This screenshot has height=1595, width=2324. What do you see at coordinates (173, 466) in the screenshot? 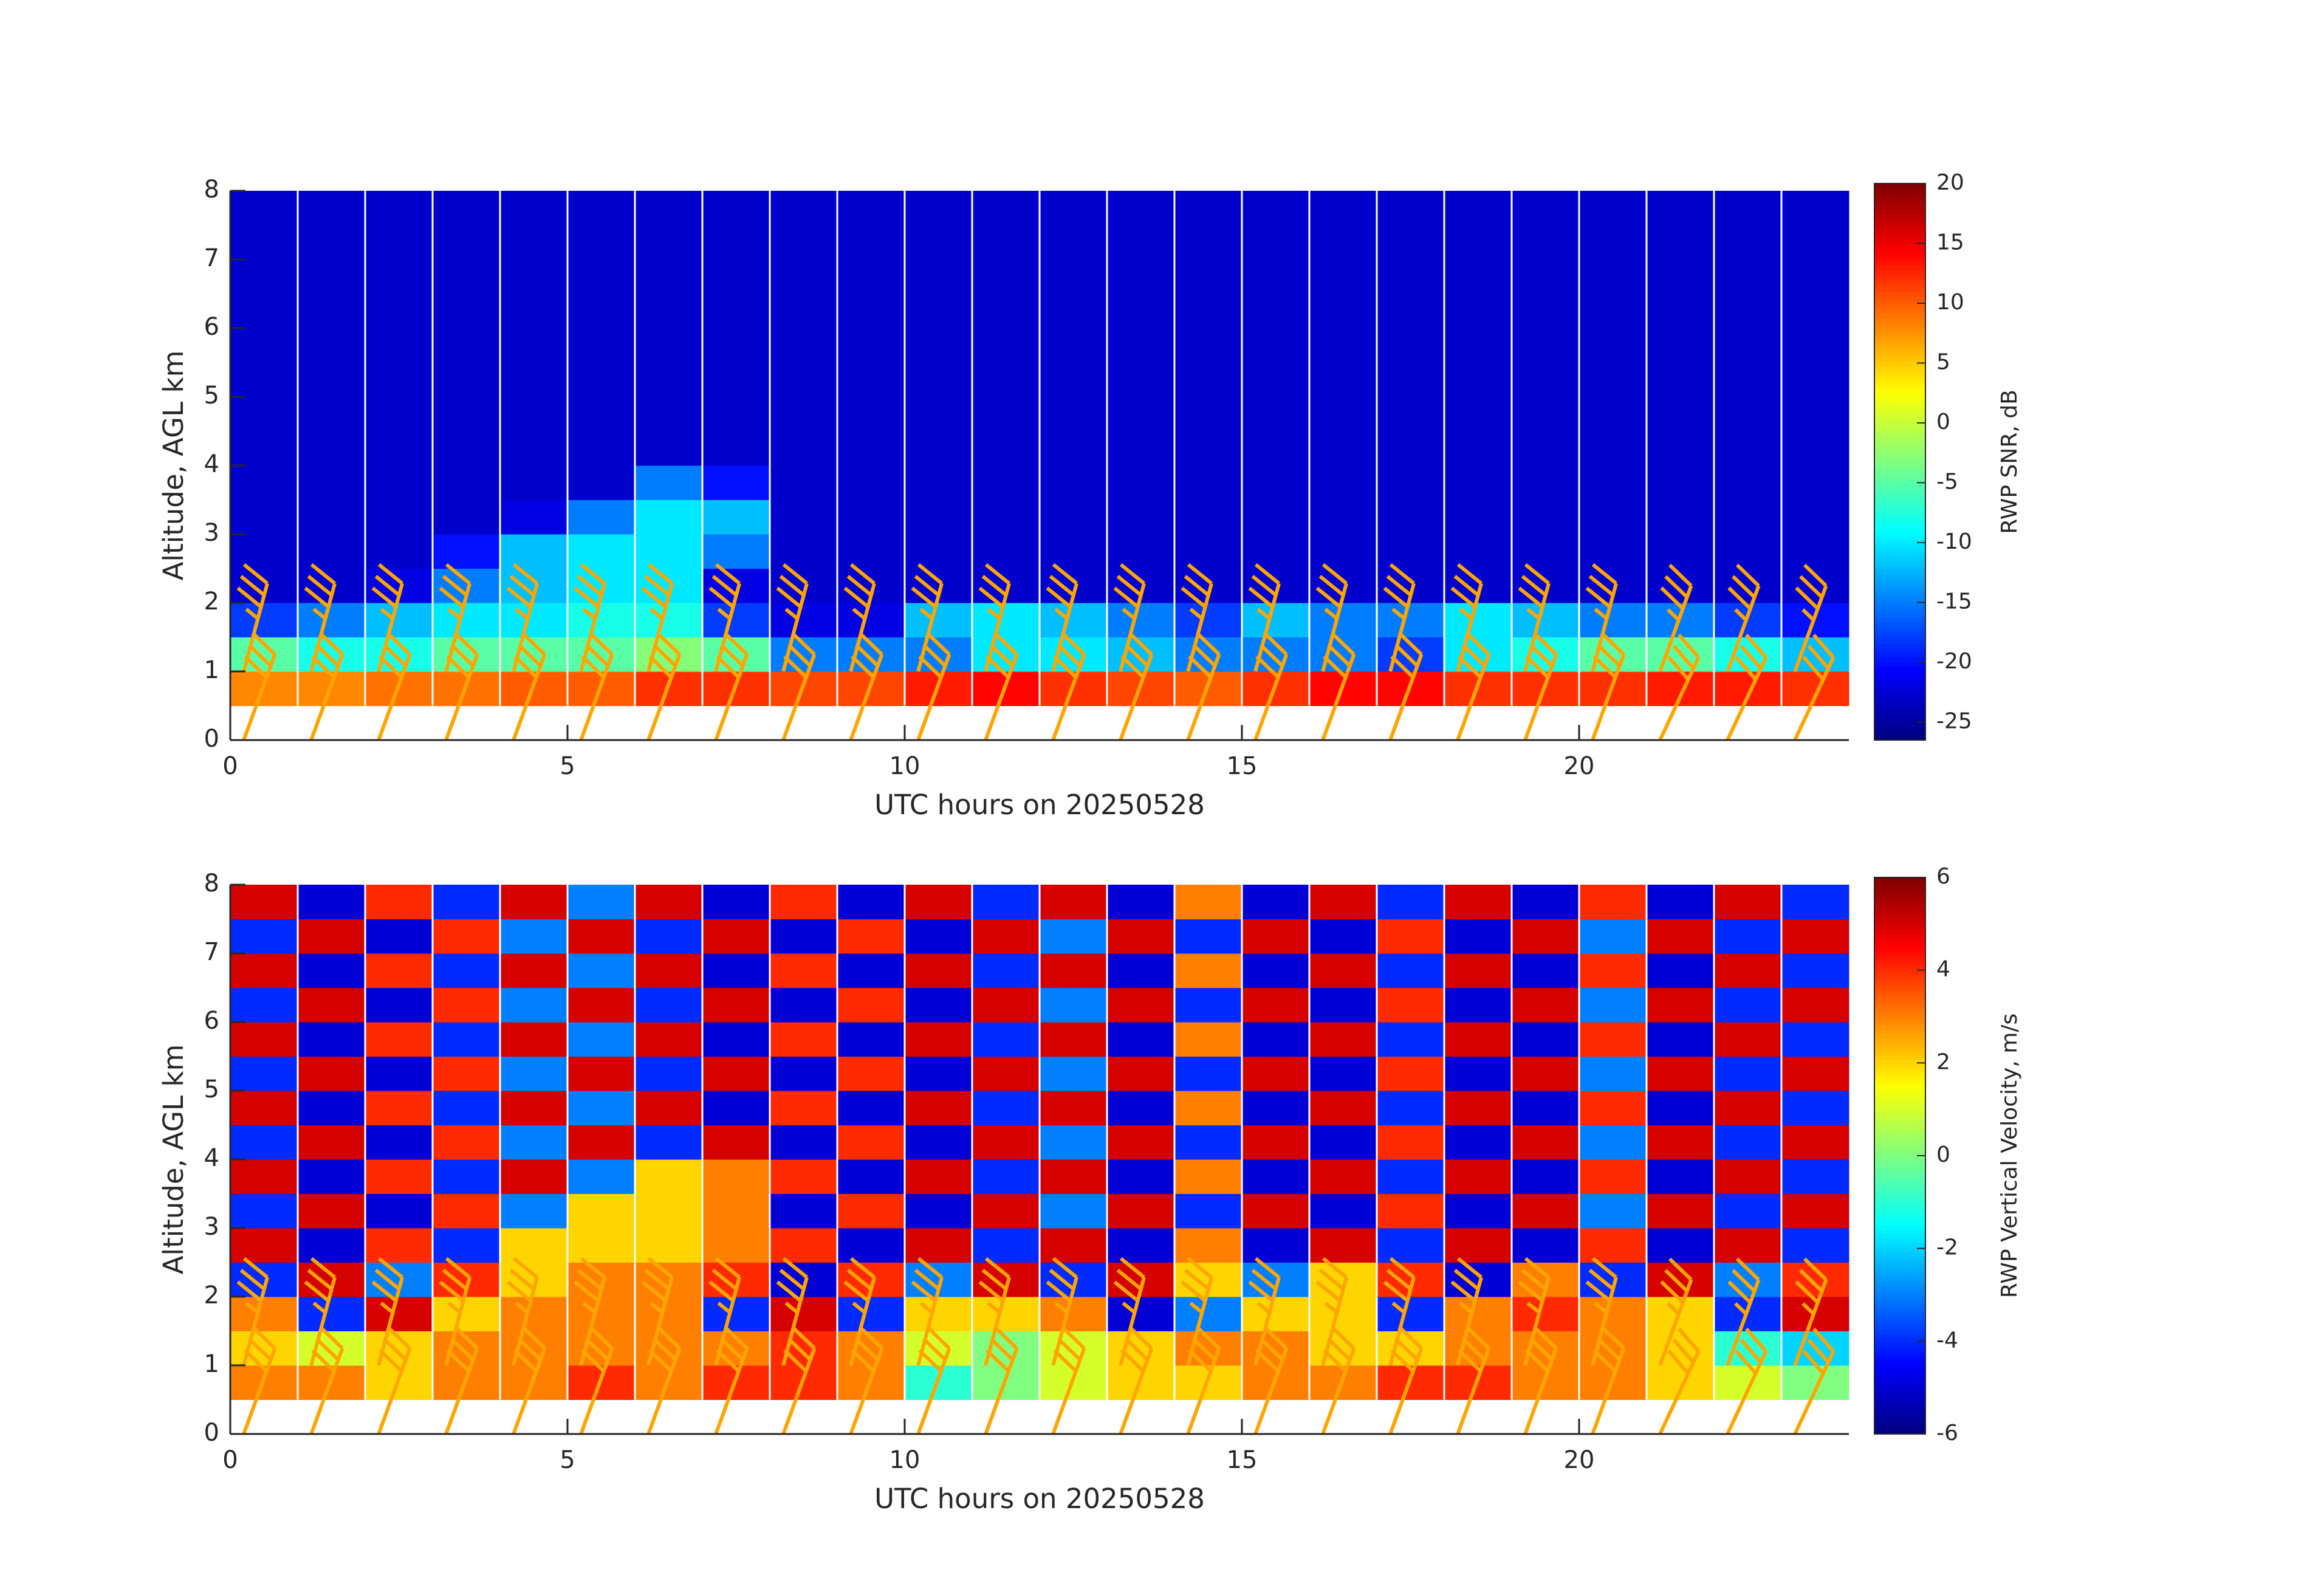
I see `y-axis-label: Altitude, AGL km` at bounding box center [173, 466].